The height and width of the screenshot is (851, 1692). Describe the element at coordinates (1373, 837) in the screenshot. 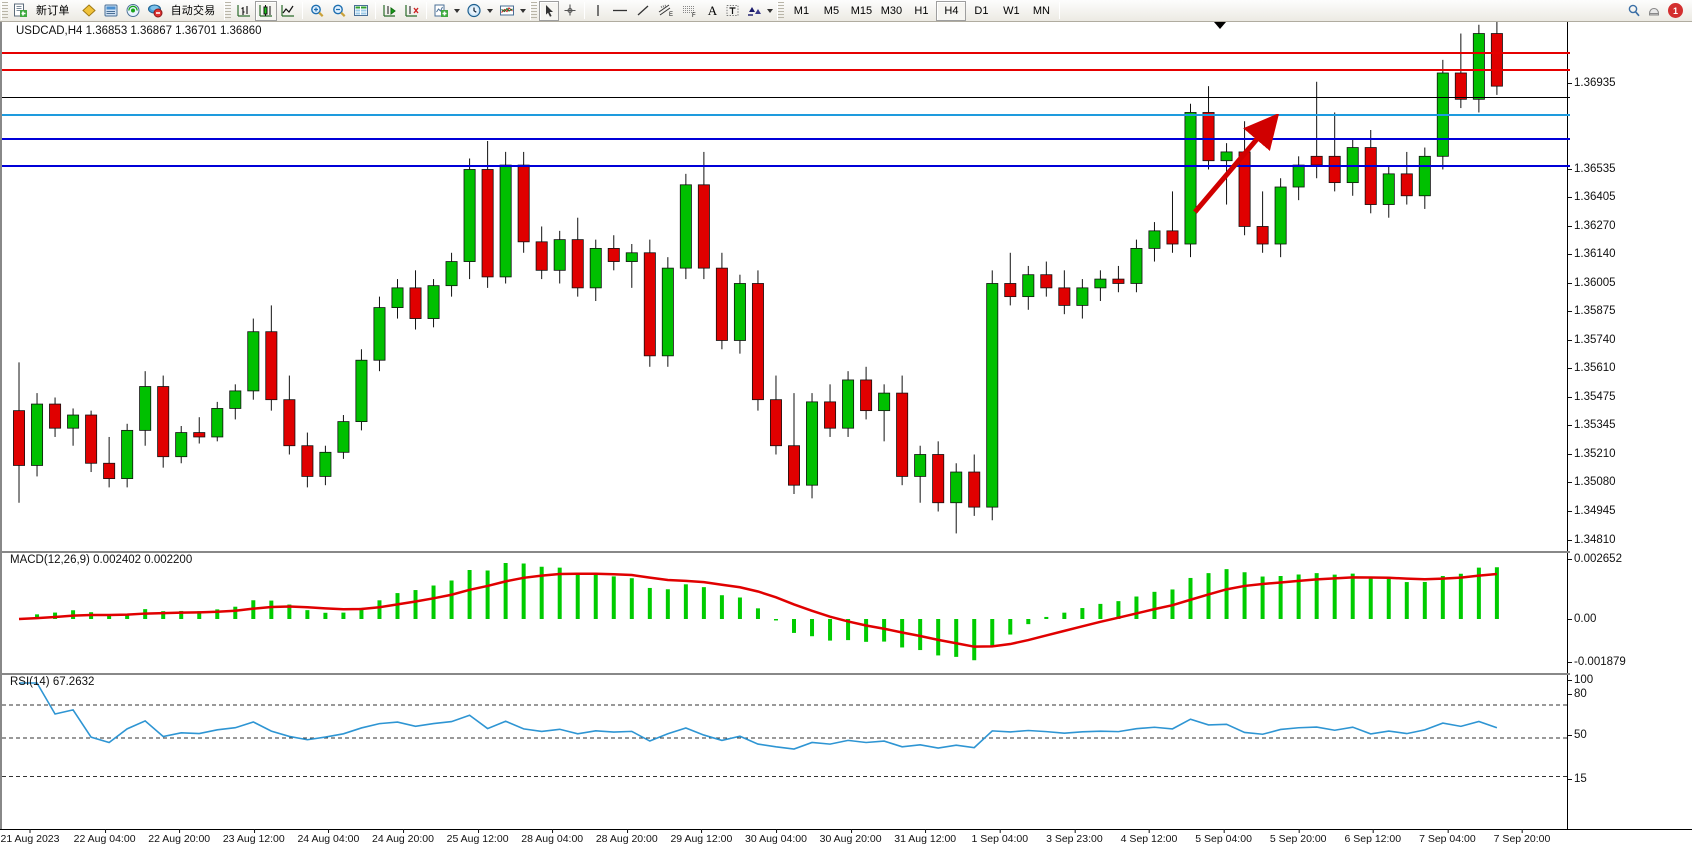

I see `time-tick: 6 Sep 12:00` at that location.